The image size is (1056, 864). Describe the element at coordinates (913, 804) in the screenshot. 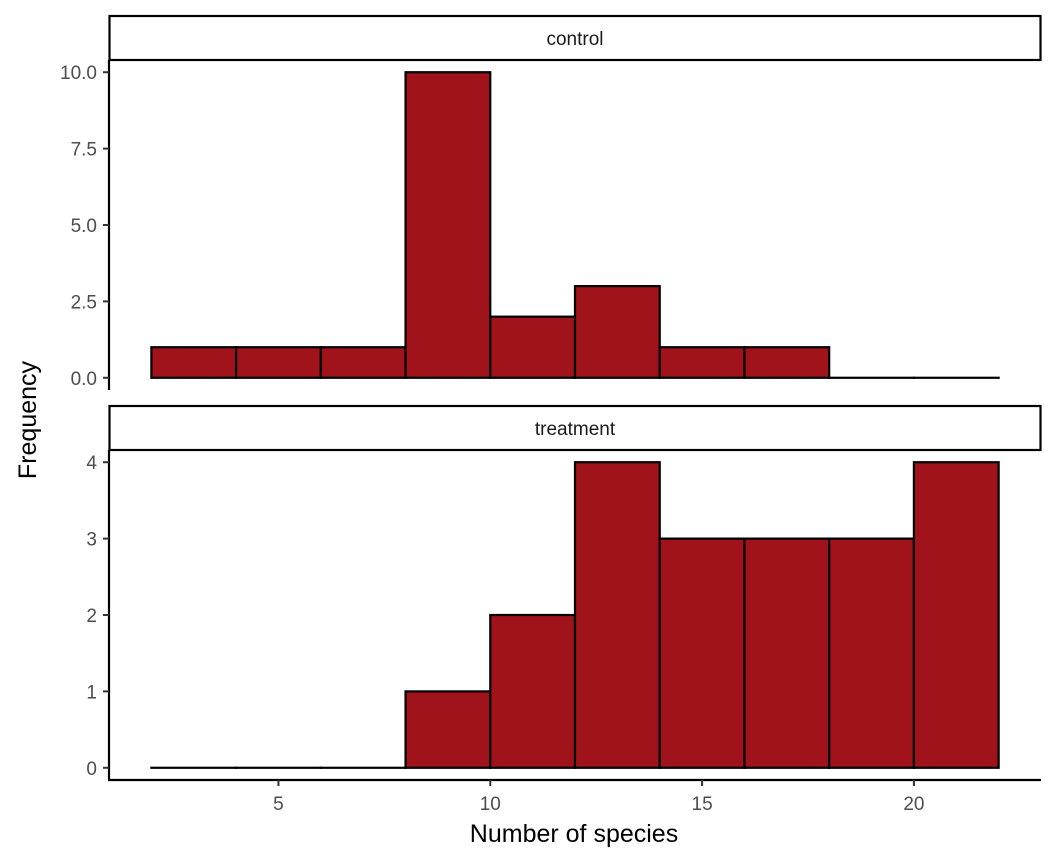

I see `x-tick-label: 20` at that location.